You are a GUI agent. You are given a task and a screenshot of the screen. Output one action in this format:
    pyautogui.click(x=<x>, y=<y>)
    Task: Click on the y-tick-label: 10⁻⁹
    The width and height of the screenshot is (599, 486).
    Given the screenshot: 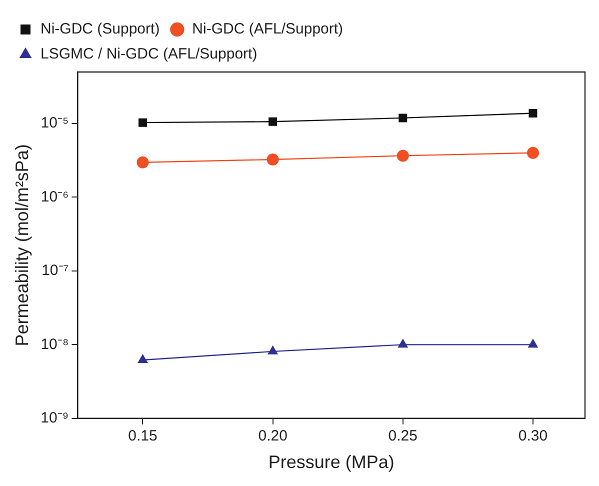 What is the action you would take?
    pyautogui.click(x=54, y=418)
    